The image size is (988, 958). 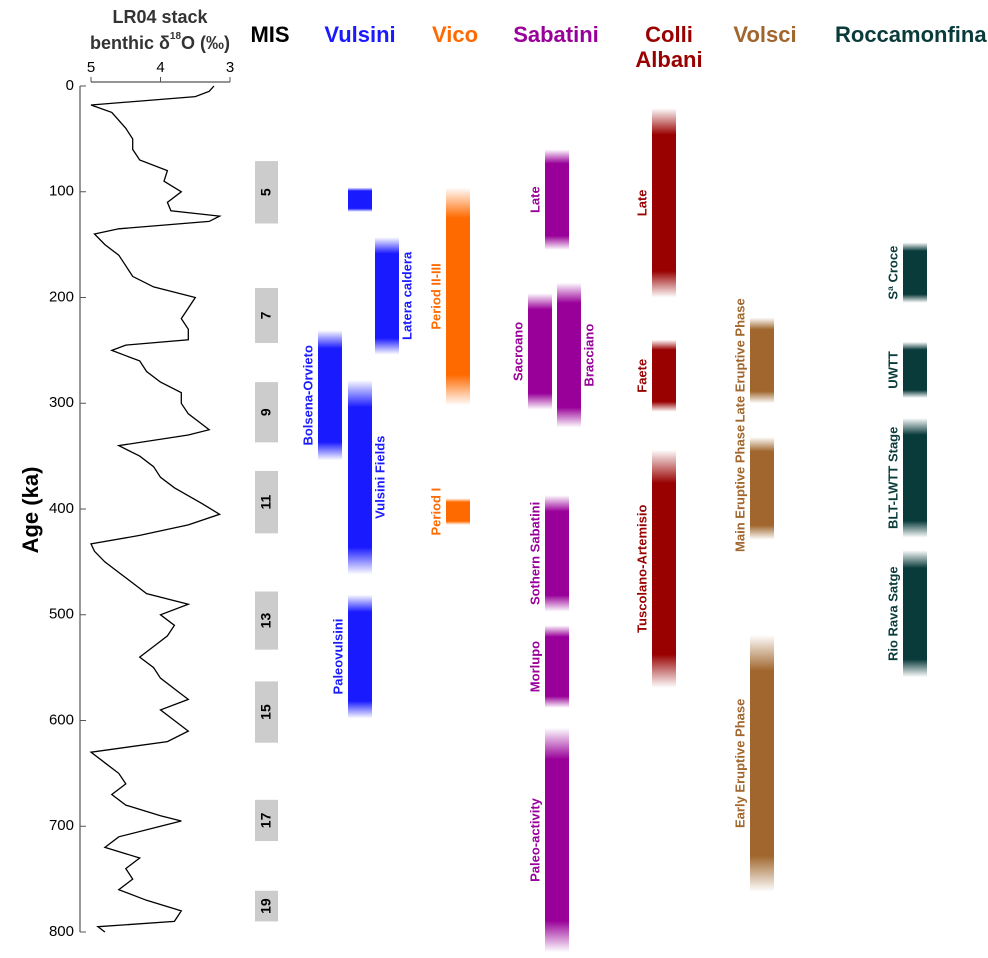 What do you see at coordinates (588, 355) in the screenshot?
I see `unit-label: Bracciano` at bounding box center [588, 355].